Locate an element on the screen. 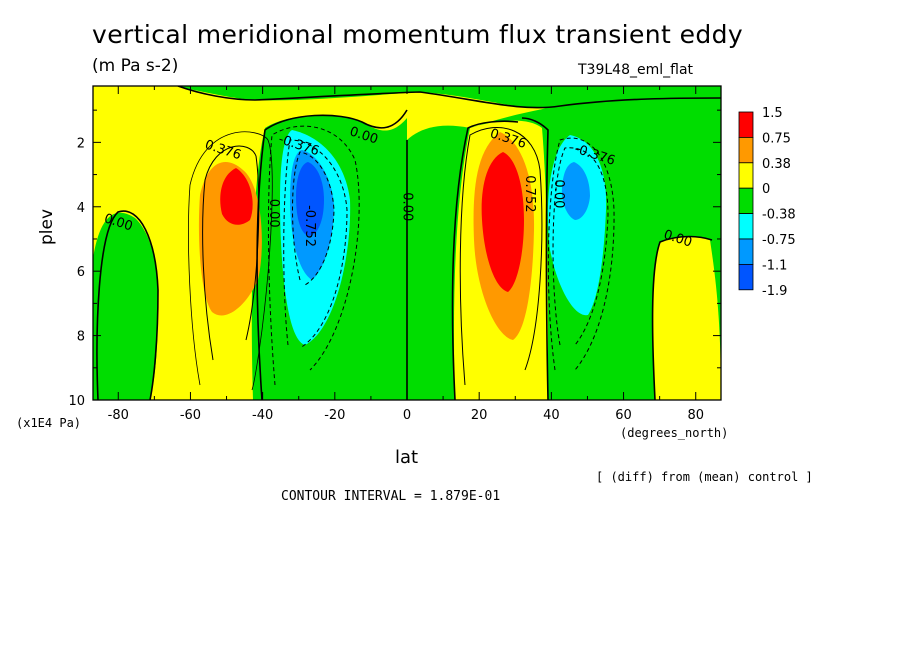  chart-units: (m Pa s-2) is located at coordinates (135, 66).